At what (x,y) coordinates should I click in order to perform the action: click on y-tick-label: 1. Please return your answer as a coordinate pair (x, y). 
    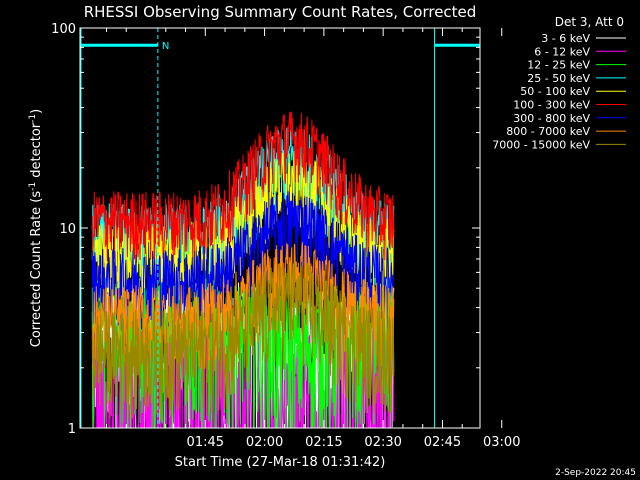
    Looking at the image, I should click on (72, 429).